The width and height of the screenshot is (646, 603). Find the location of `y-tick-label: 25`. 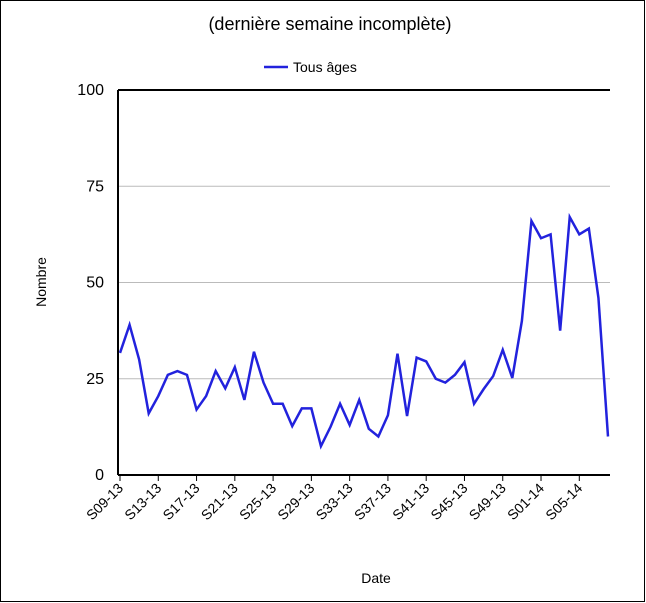

y-tick-label: 25 is located at coordinates (95, 379).